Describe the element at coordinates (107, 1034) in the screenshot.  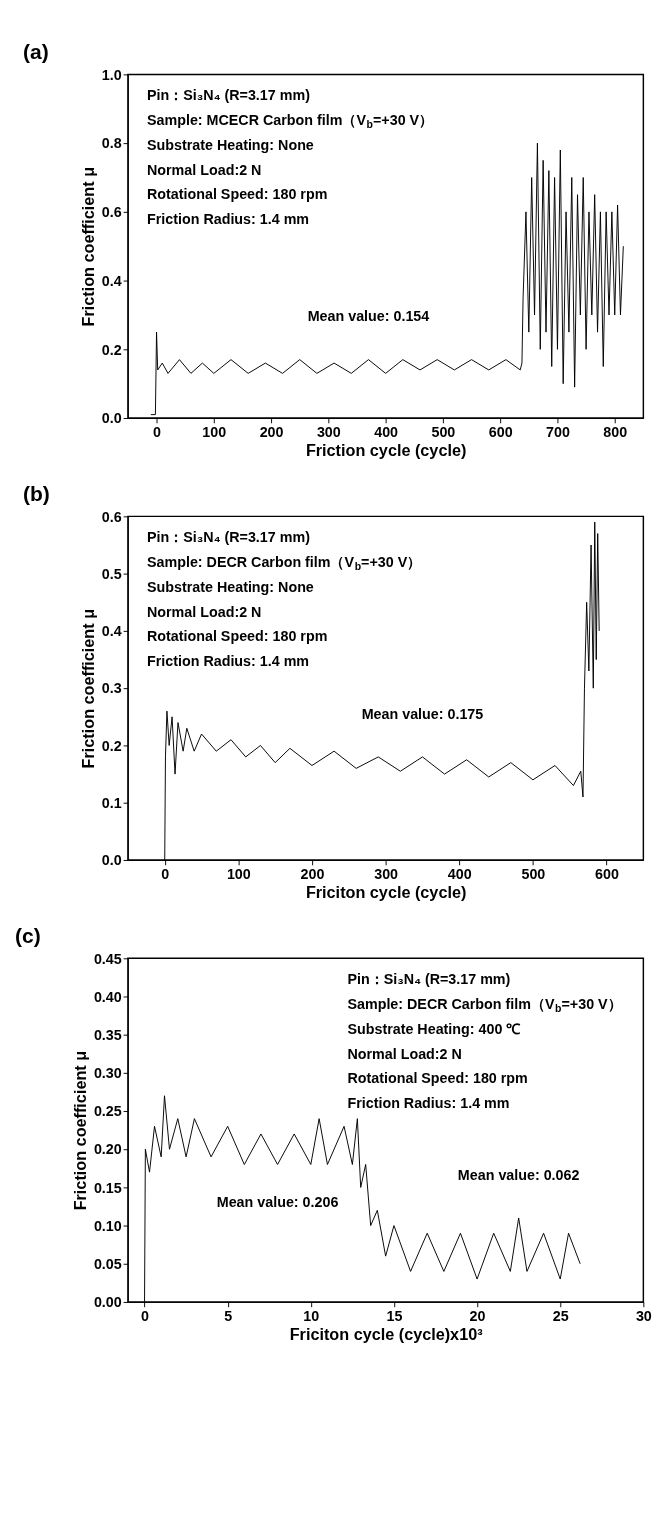
I see `y-tick-label: 0.35` at that location.